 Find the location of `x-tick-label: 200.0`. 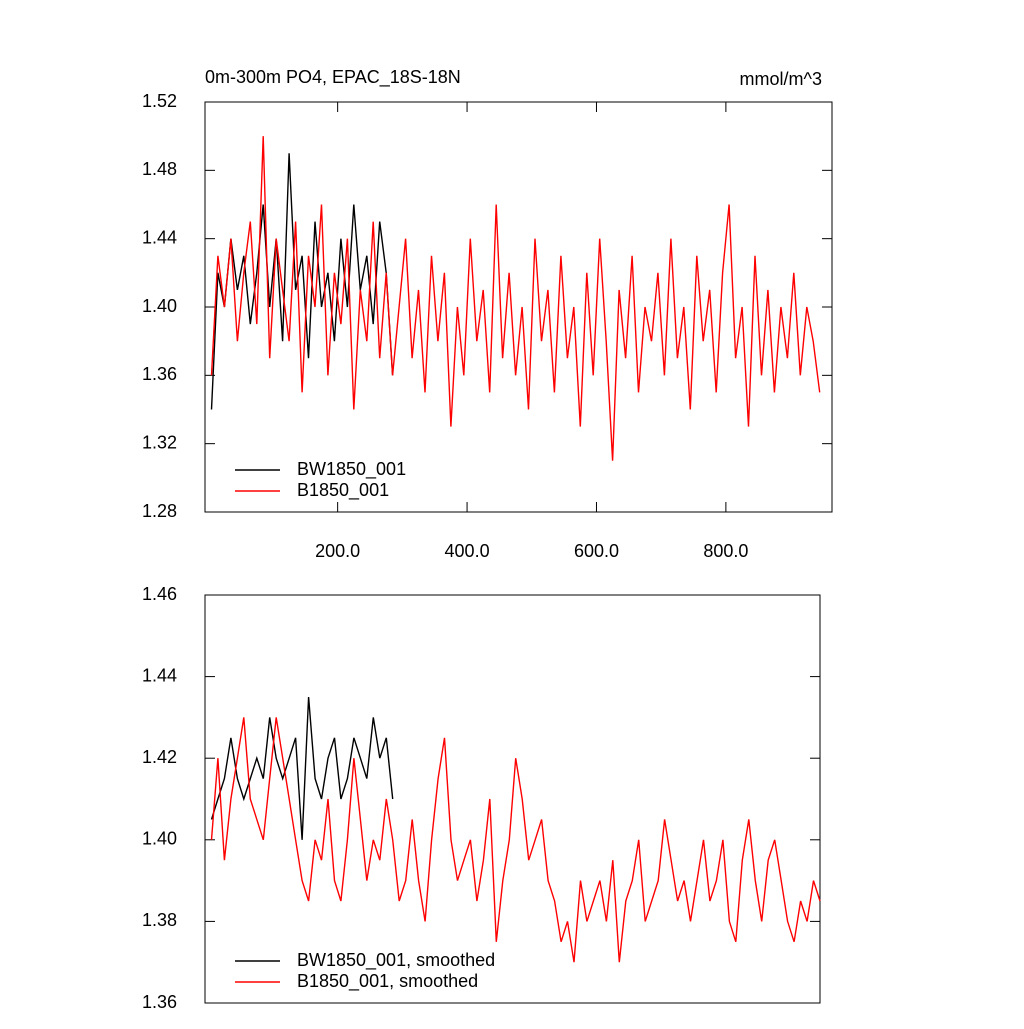

x-tick-label: 200.0 is located at coordinates (337, 551).